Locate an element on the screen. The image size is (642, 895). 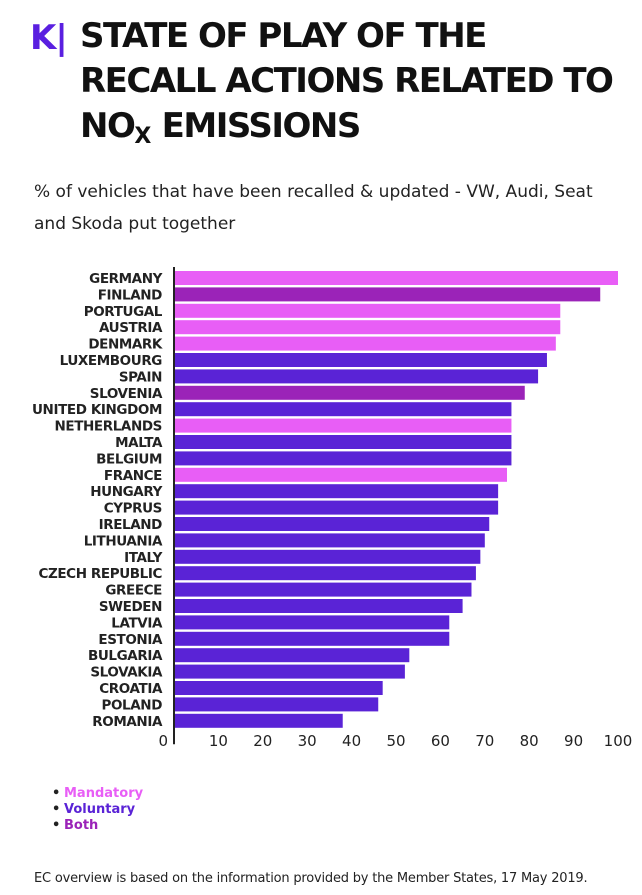
x-tick-label: 100 is located at coordinates (618, 741).